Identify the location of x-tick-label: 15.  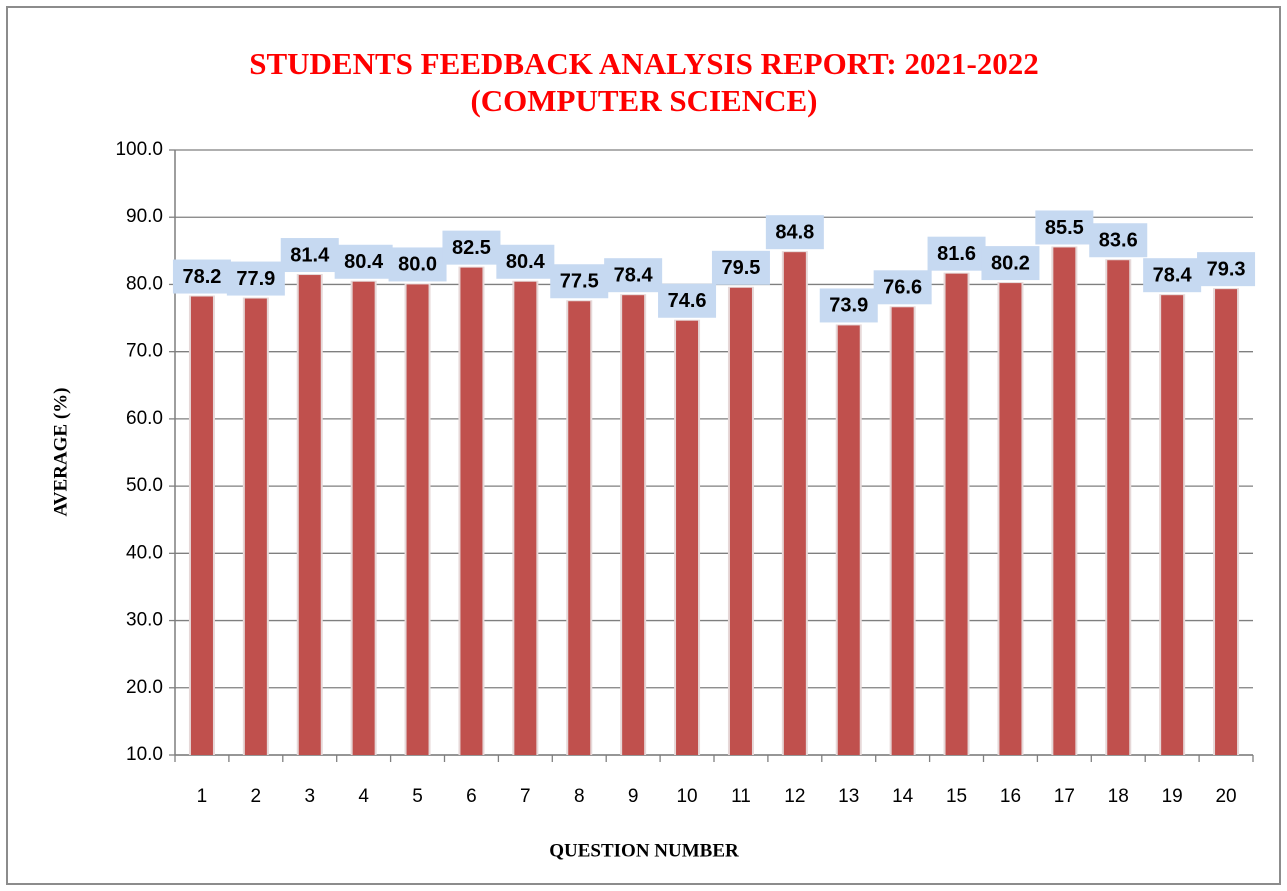
(956, 796).